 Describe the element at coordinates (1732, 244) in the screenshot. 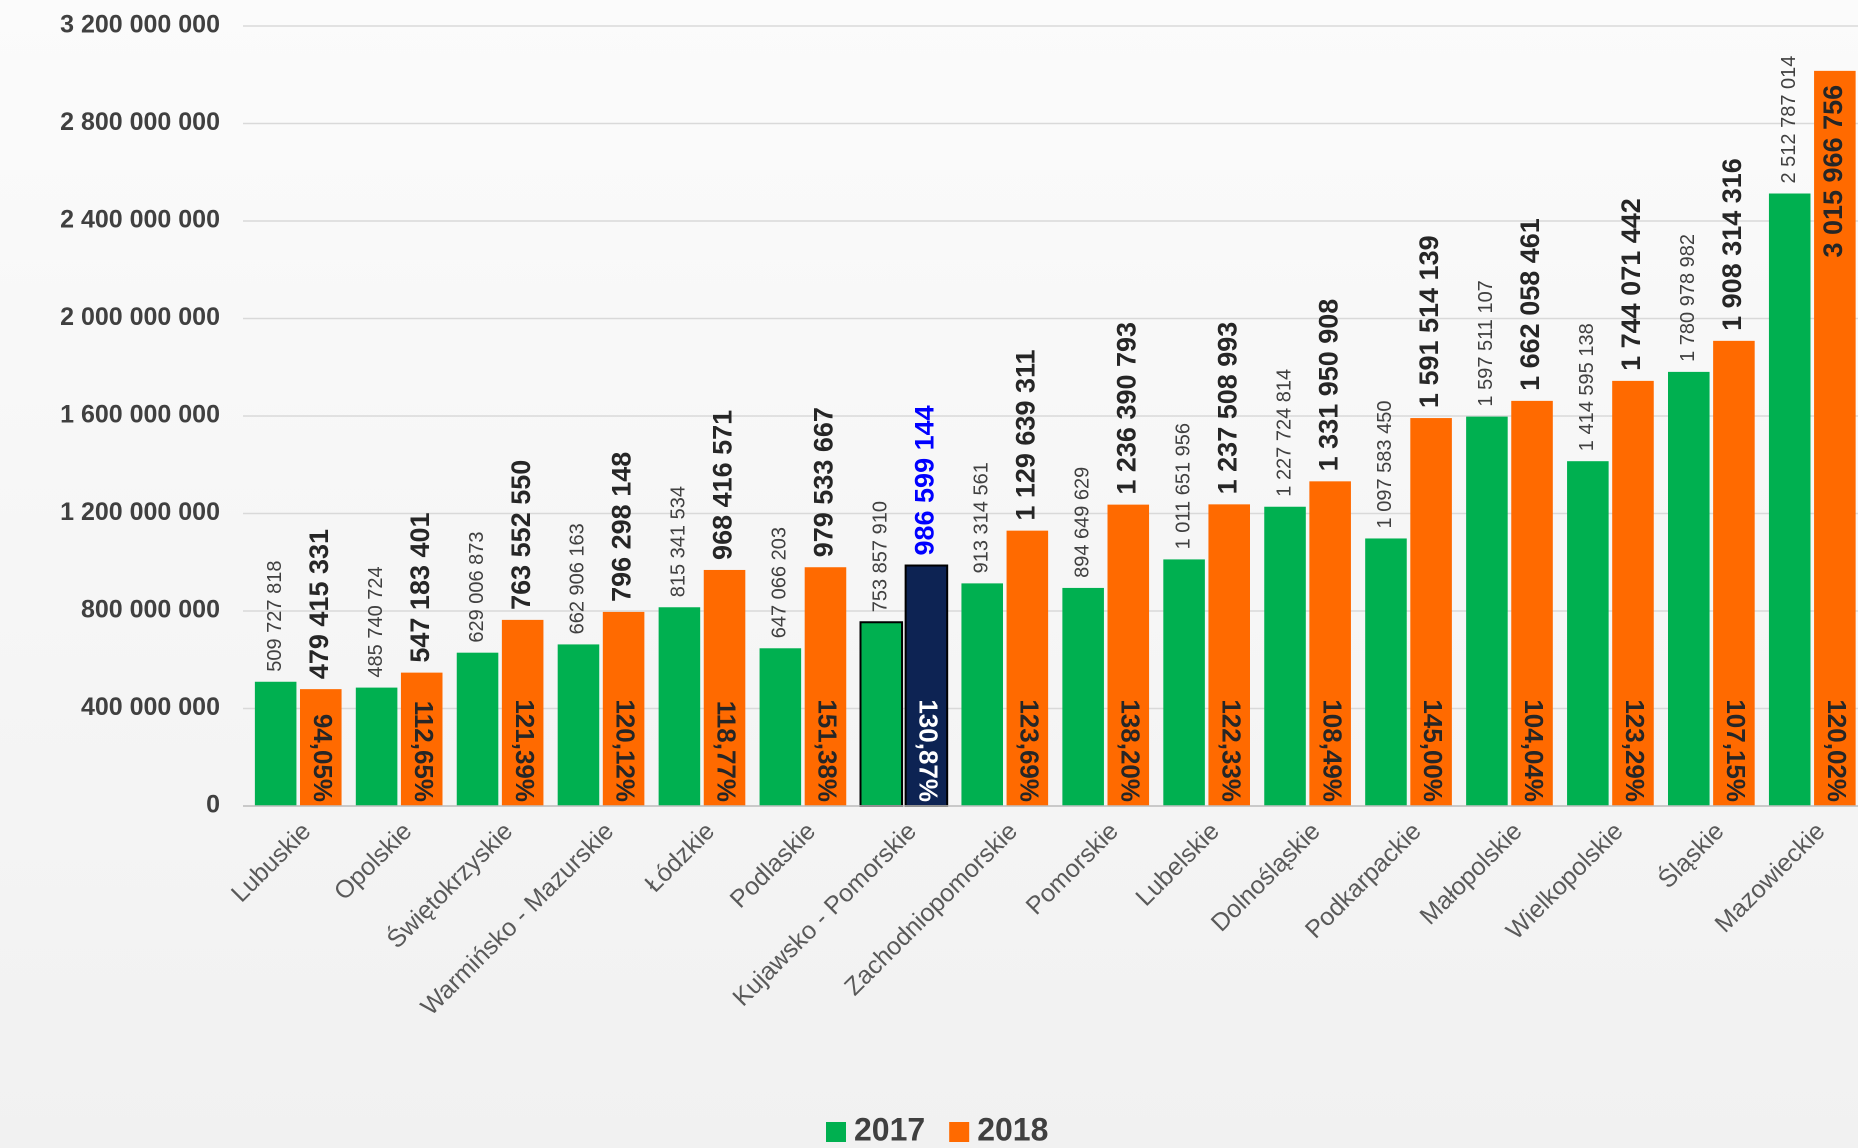

I see `value-label: 1 908 314 316` at that location.